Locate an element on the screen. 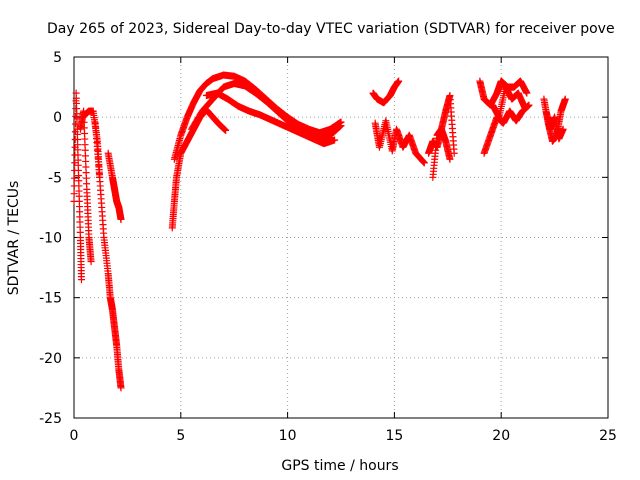  x-tick-labels: 0 5 10 15 20 25 is located at coordinates (343, 436).